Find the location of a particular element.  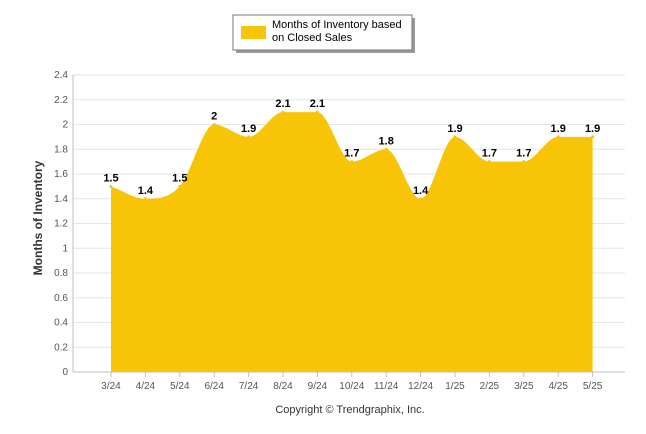

y-tick-label: 0.6 is located at coordinates (61, 298).